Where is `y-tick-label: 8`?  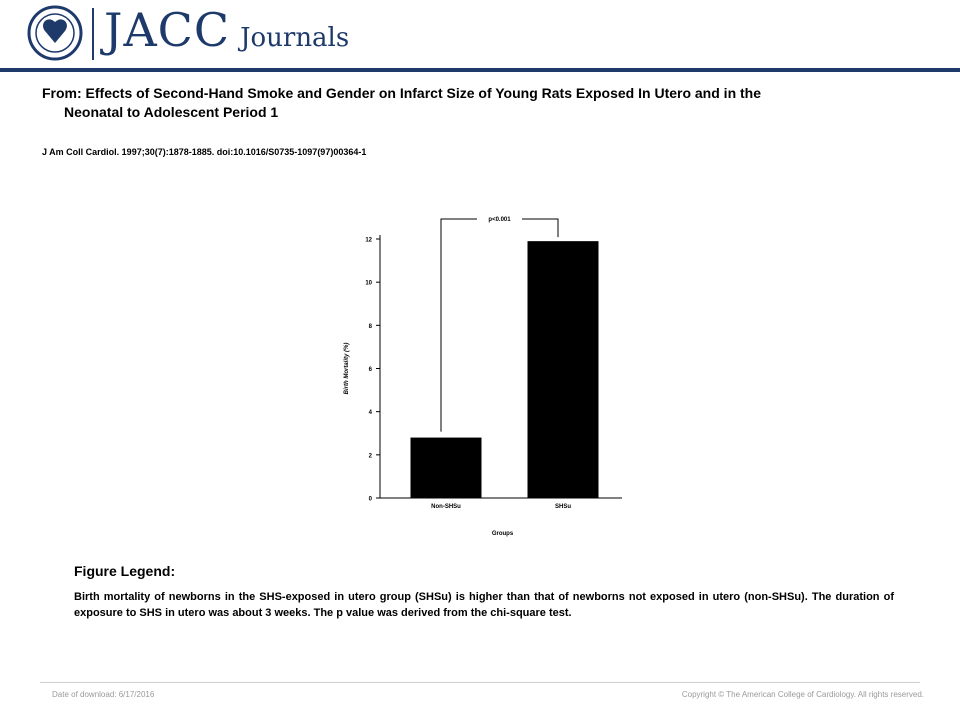
y-tick-label: 8 is located at coordinates (371, 327).